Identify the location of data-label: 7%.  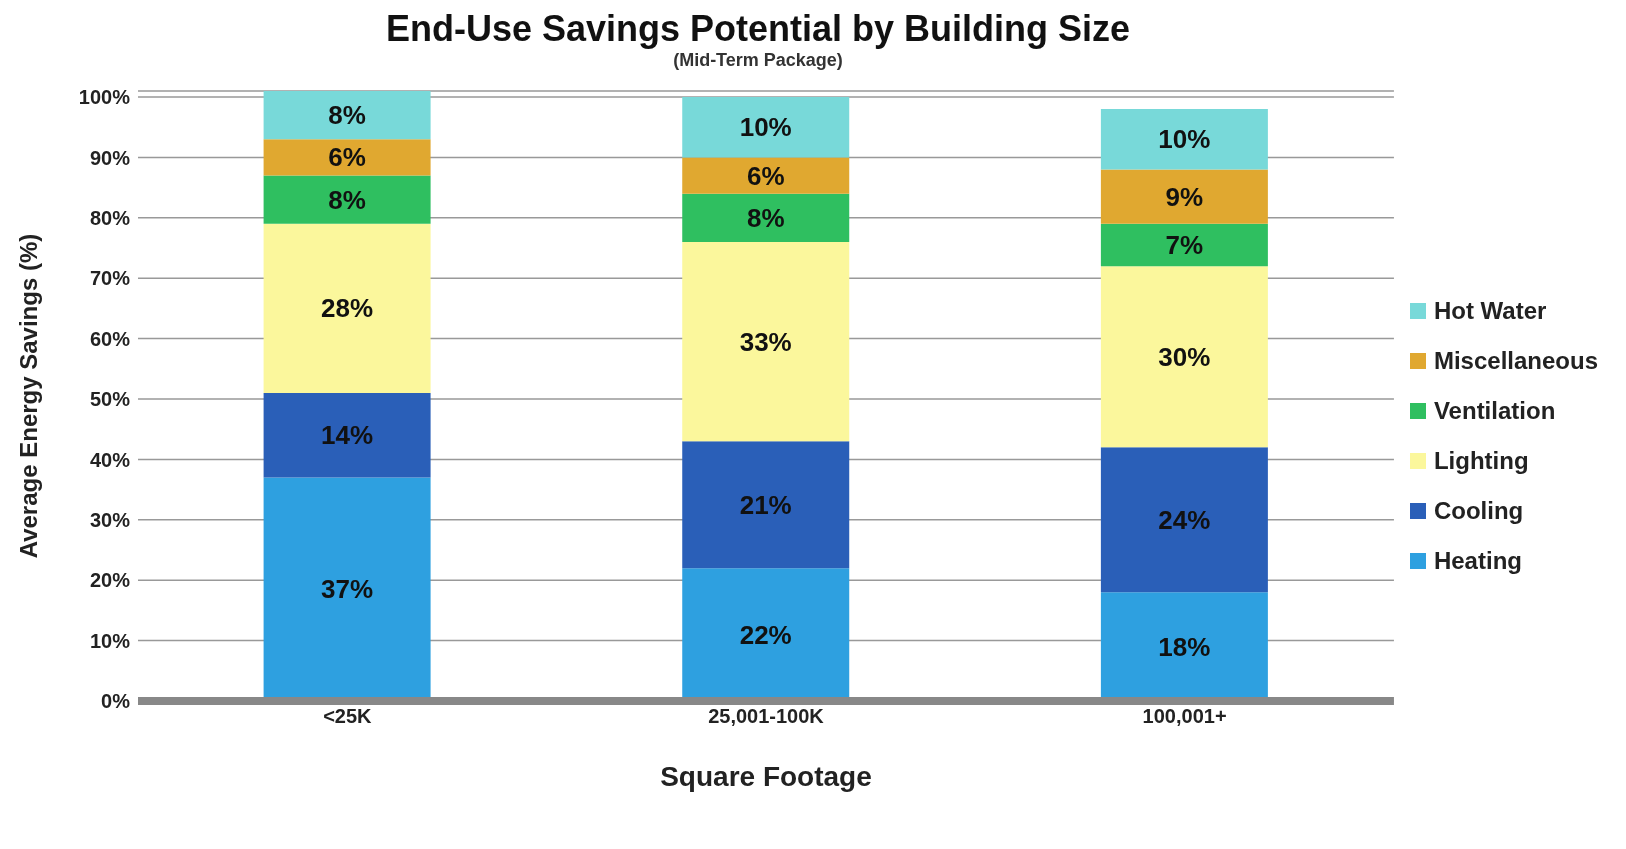
(1184, 245).